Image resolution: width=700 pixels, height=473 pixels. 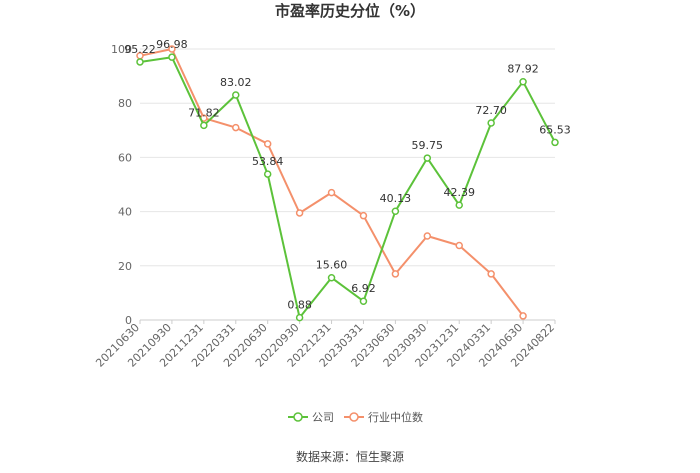 What do you see at coordinates (128, 320) in the screenshot?
I see `y-tick-label: 0` at bounding box center [128, 320].